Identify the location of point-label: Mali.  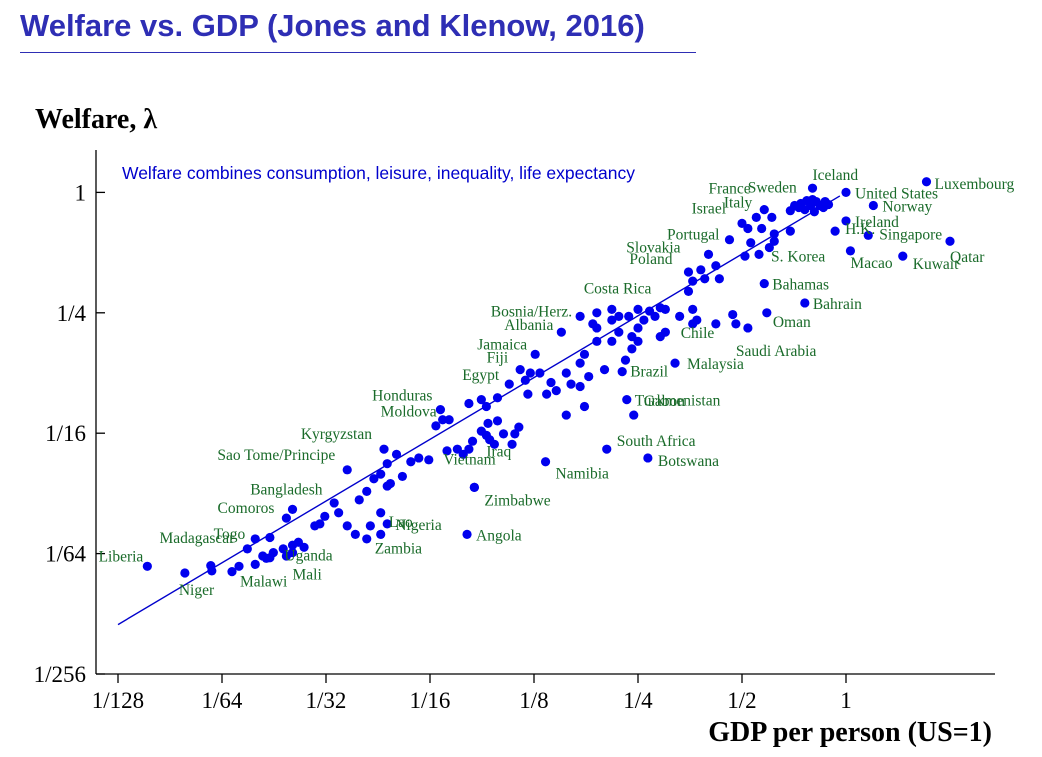
(308, 575).